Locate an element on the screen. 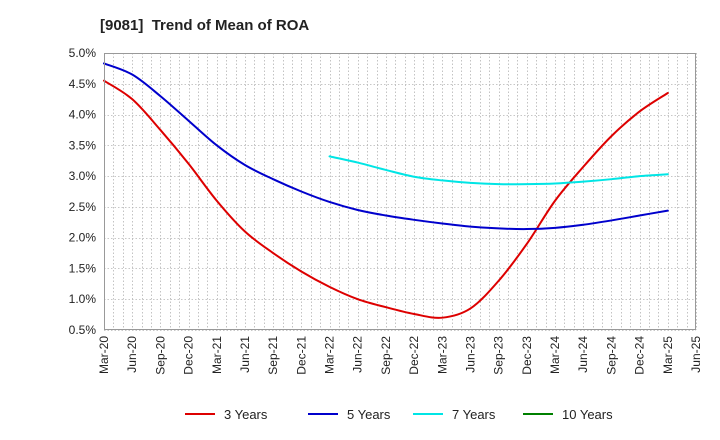 The image size is (720, 440). y-tick-label: 4.5% is located at coordinates (83, 84).